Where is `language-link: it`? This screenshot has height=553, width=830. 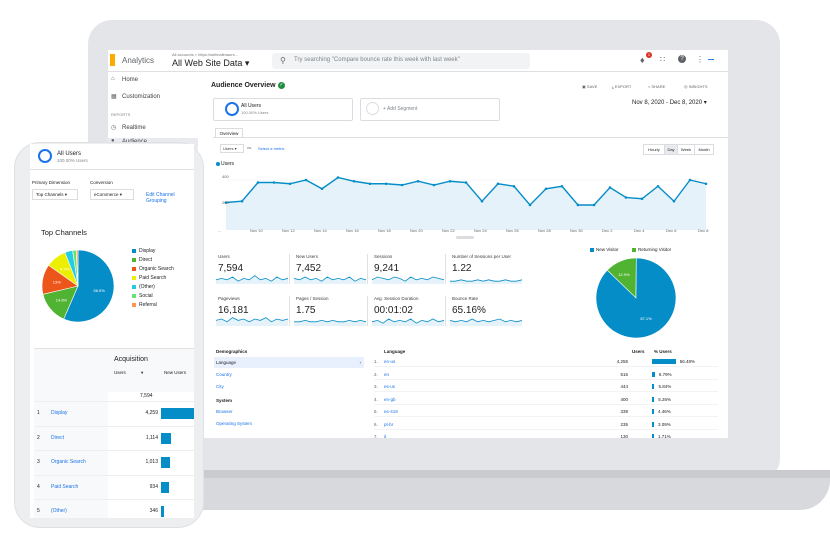 language-link: it is located at coordinates (385, 436).